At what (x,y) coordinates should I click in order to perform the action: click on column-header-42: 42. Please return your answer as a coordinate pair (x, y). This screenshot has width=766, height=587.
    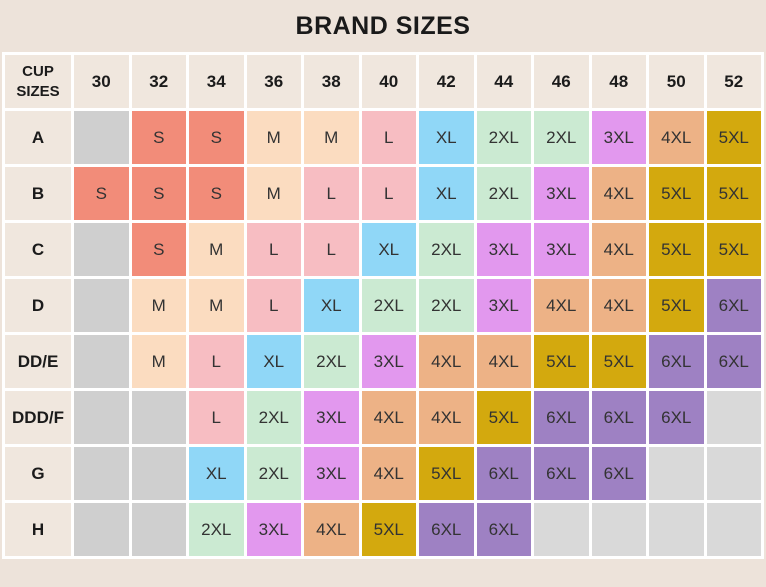
    Looking at the image, I should click on (446, 81).